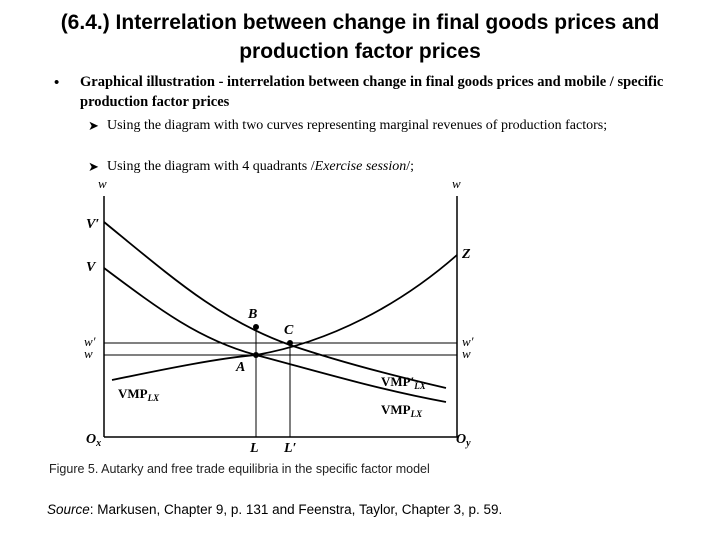 This screenshot has height=540, width=720. What do you see at coordinates (468, 443) in the screenshot?
I see `origin-y-sub: y` at bounding box center [468, 443].